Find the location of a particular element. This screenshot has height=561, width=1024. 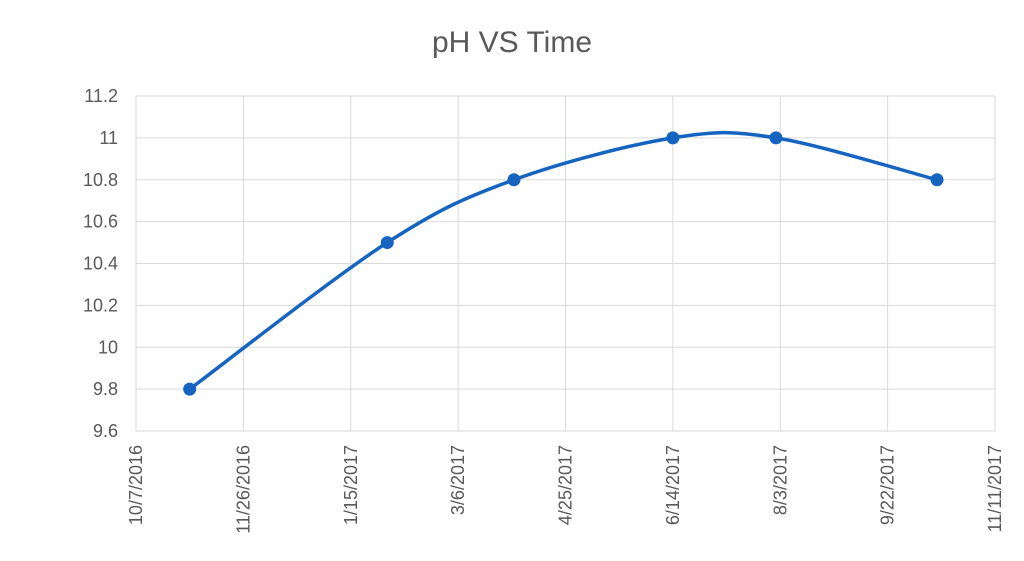

y-tick-label: 9.6 is located at coordinates (105, 431).